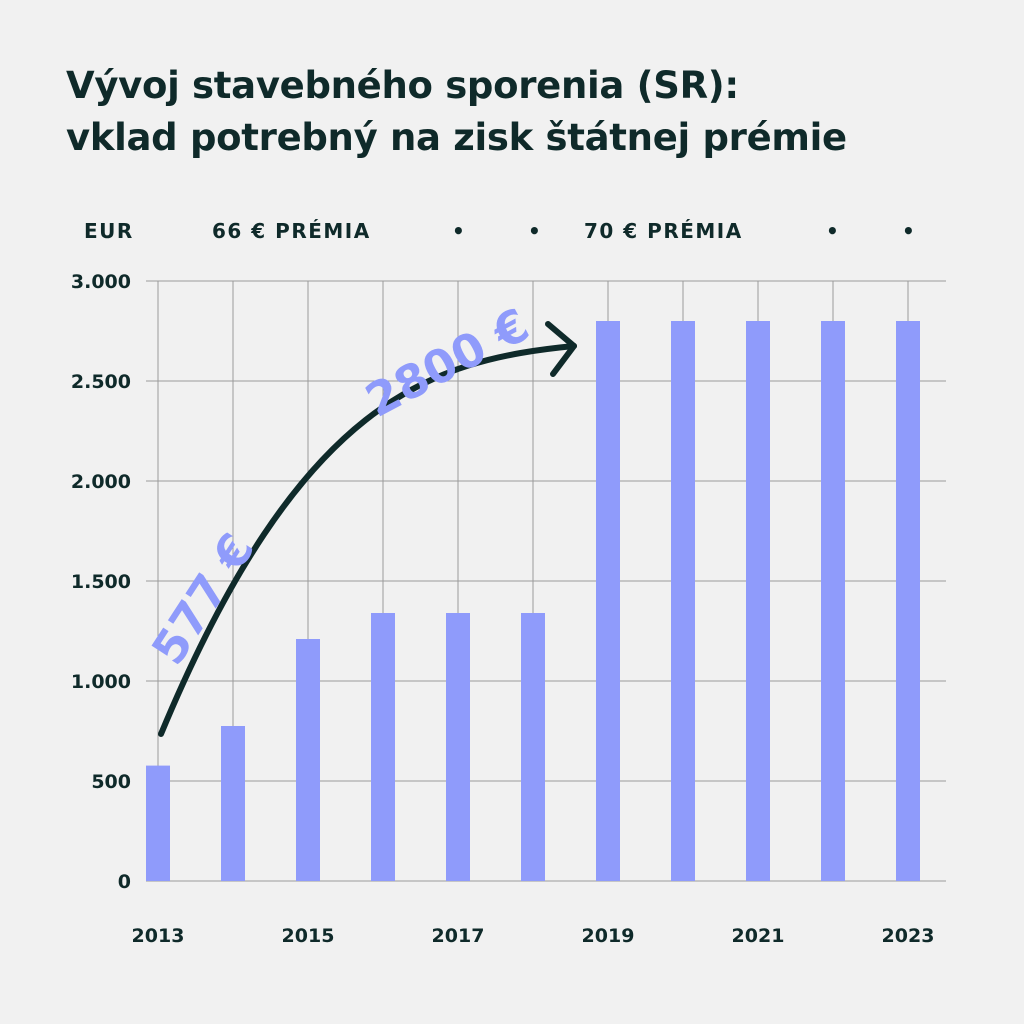 This screenshot has width=1024, height=1024. Describe the element at coordinates (233, 803) in the screenshot. I see `bar-2014` at that location.